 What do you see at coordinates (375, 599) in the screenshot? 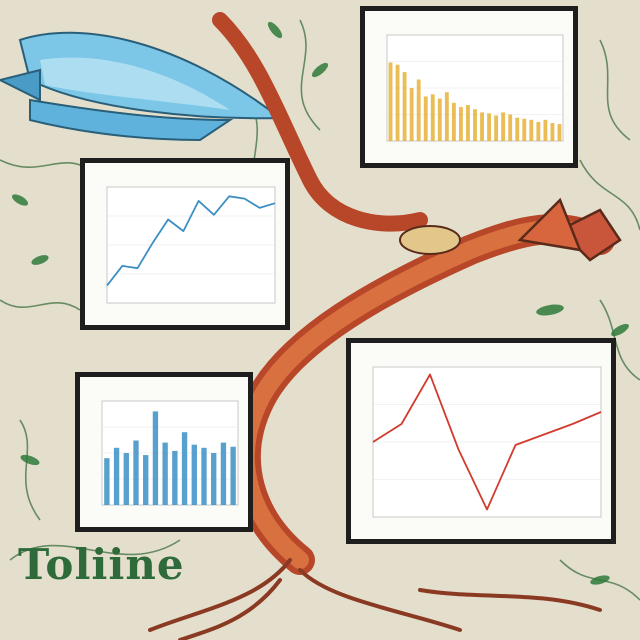
I see `root-tendrils` at bounding box center [375, 599].